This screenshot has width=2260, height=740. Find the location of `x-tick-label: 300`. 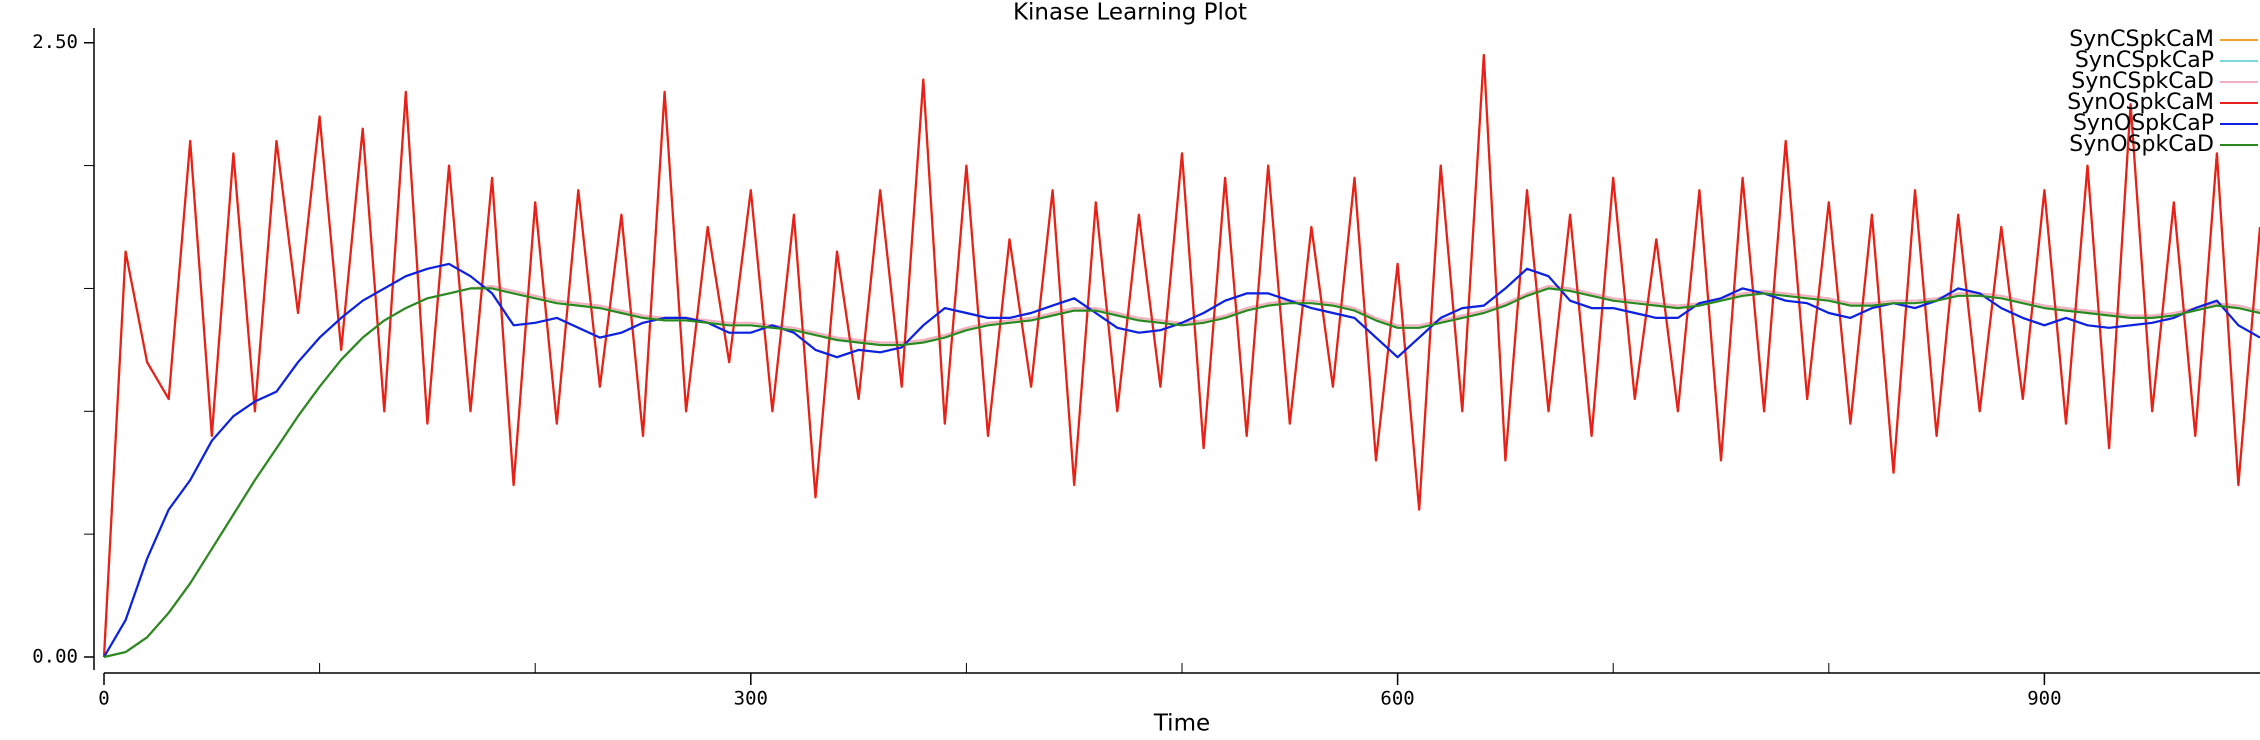

x-tick-label: 300 is located at coordinates (751, 699).